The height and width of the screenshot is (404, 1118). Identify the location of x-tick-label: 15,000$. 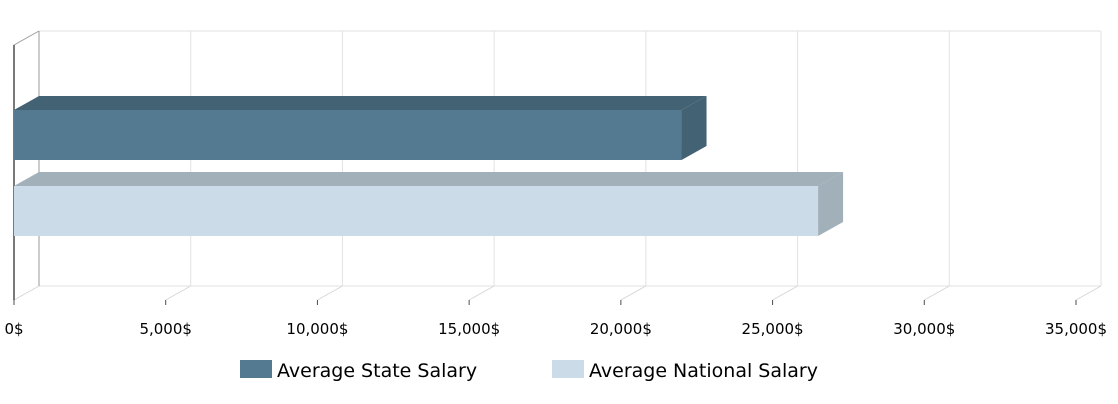
(469, 329).